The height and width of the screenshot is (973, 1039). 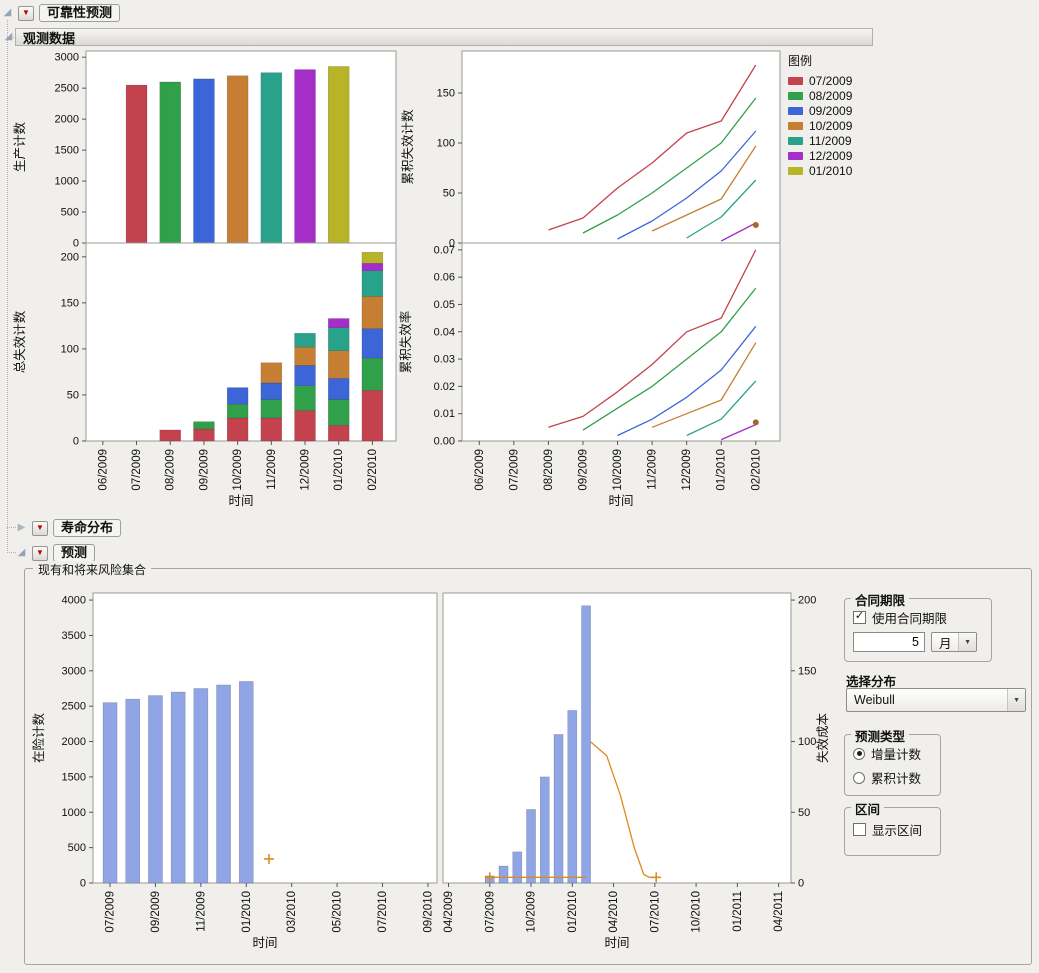 I want to click on svg-text: 0.04, so click(x=444, y=332).